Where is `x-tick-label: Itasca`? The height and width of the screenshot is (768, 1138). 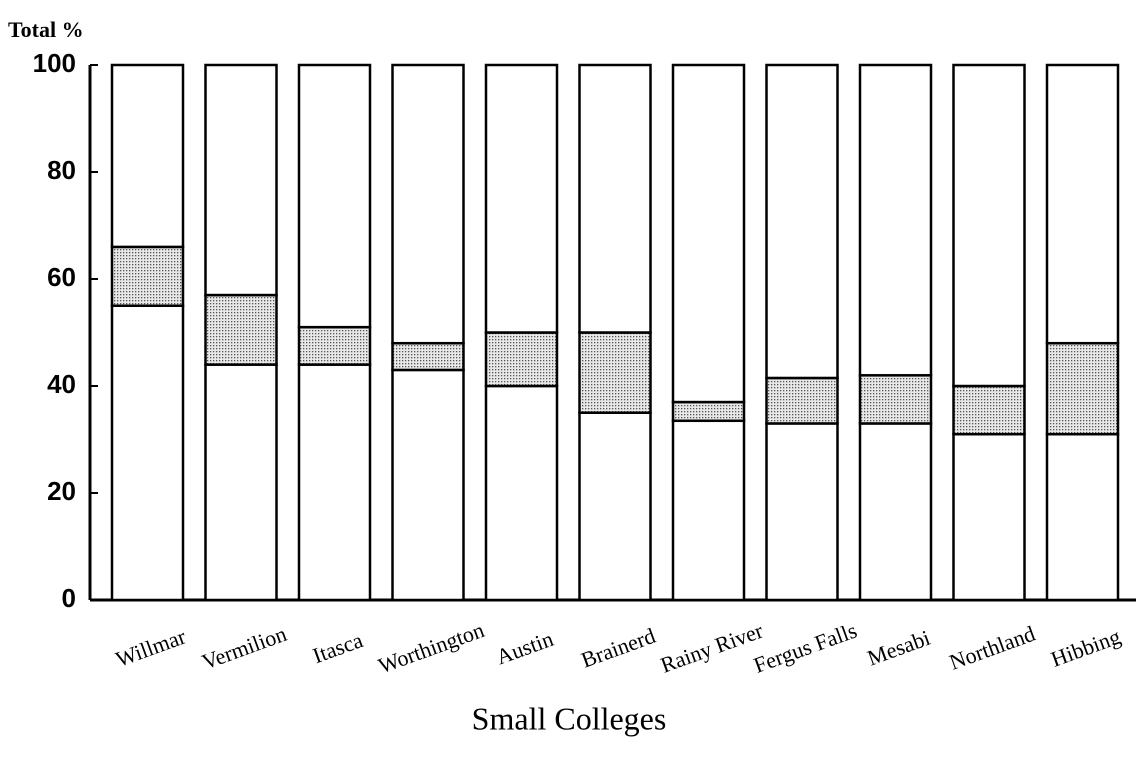
x-tick-label: Itasca is located at coordinates (337, 647).